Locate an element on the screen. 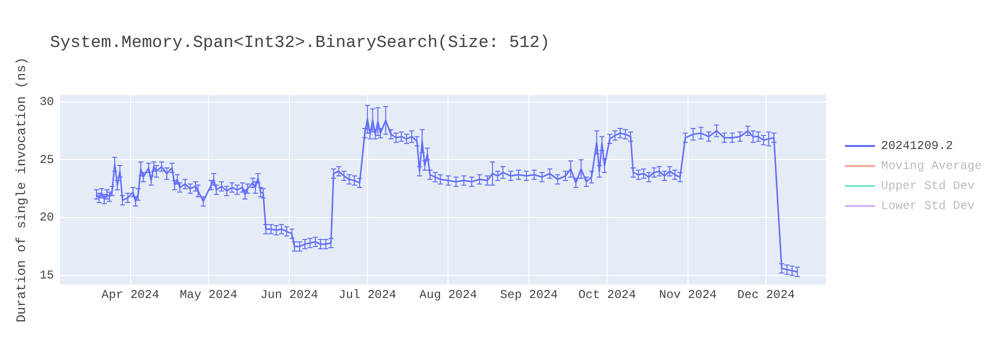 The width and height of the screenshot is (1000, 350). chart-title: System.Memory.Span<Int32>.BinarySearch(Size: 512) is located at coordinates (300, 43).